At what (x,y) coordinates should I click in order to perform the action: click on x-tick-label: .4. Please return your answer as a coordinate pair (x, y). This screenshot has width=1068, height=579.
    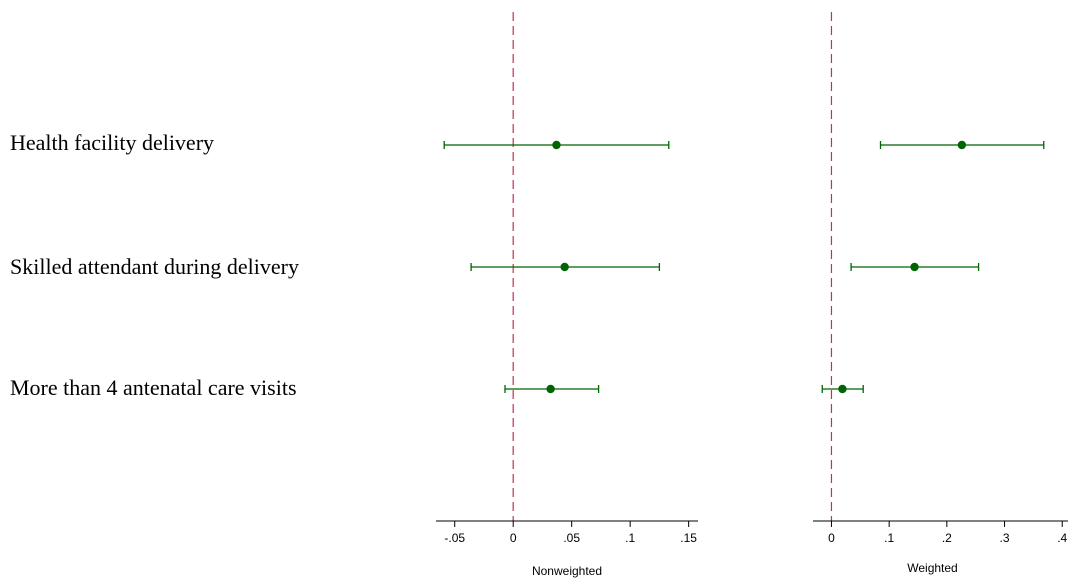
    Looking at the image, I should click on (1062, 538).